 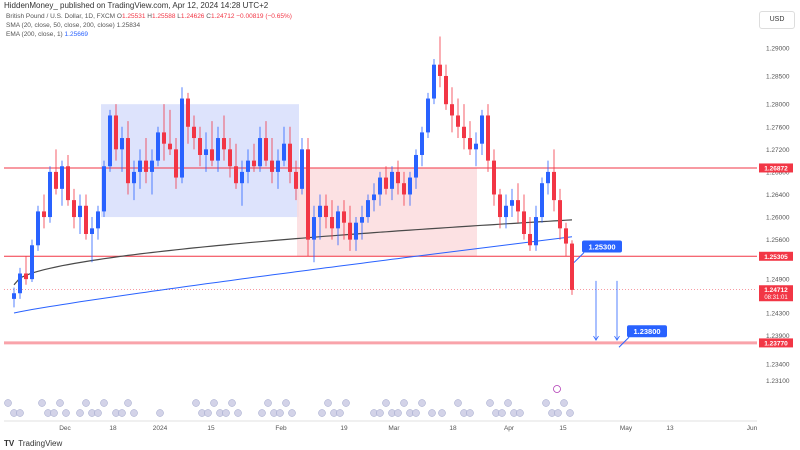 What do you see at coordinates (776, 290) in the screenshot?
I see `price-tag-label: 1.24712` at bounding box center [776, 290].